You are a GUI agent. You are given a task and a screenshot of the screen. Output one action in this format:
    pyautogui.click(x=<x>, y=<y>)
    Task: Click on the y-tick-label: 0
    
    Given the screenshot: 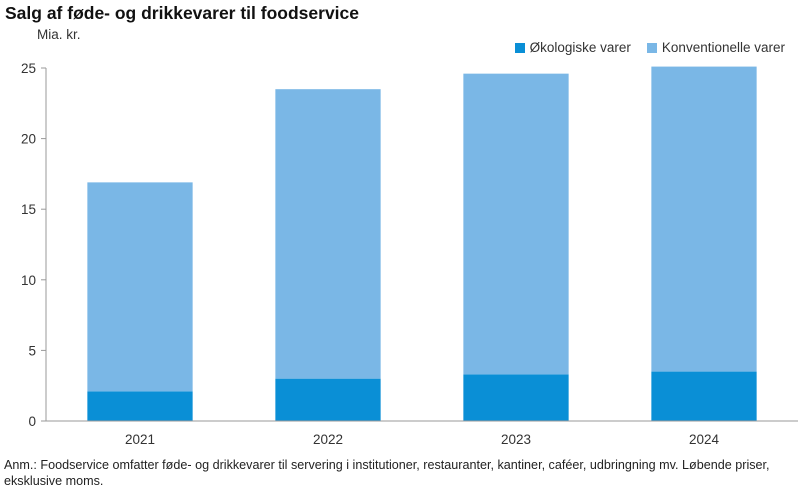 What is the action you would take?
    pyautogui.click(x=32, y=421)
    